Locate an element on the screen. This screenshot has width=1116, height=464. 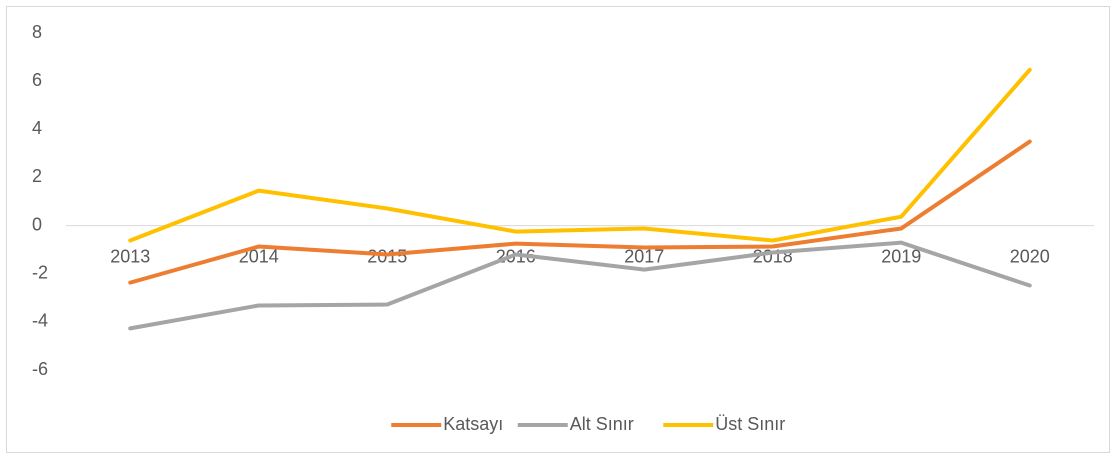
x-tick-label: 2020 is located at coordinates (1030, 256).